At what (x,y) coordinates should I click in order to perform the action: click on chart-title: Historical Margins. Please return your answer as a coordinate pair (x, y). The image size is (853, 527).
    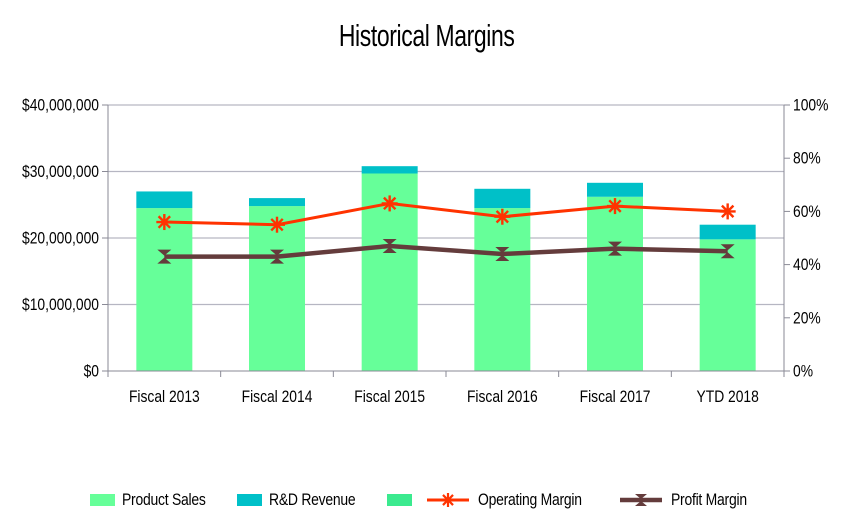
    Looking at the image, I should click on (426, 37).